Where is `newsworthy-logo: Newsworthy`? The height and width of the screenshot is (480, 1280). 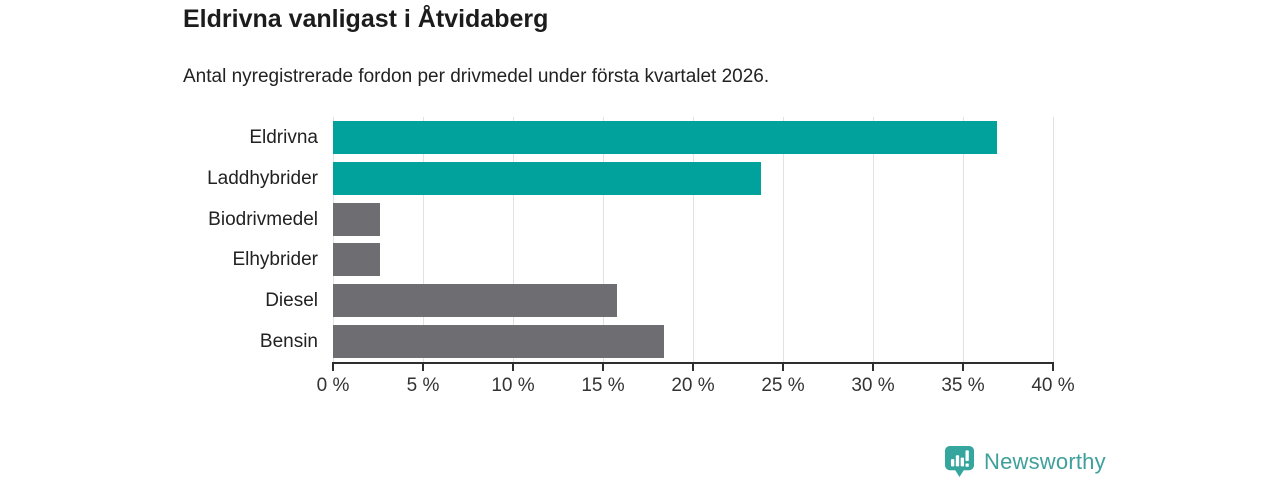
newsworthy-logo: Newsworthy is located at coordinates (1025, 461).